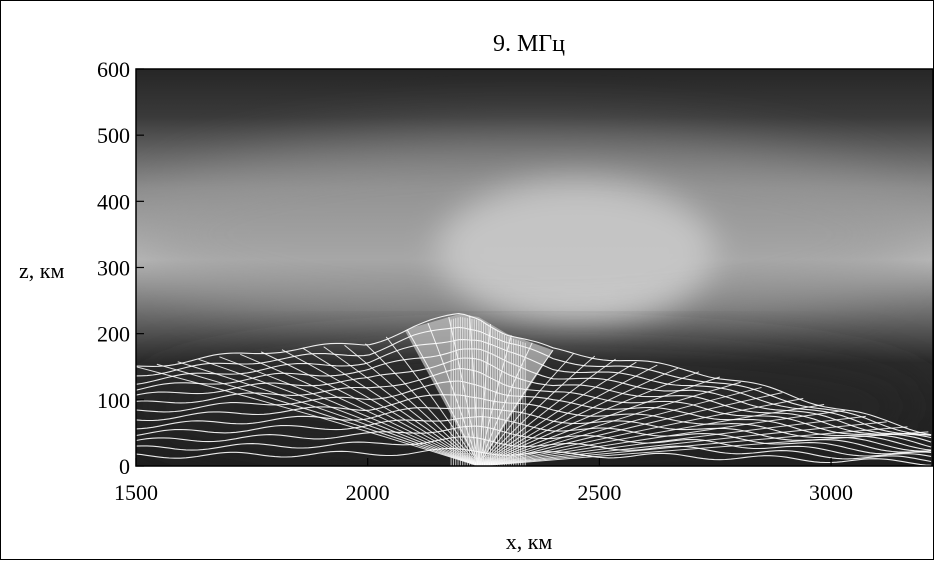 This screenshot has width=934, height=564. I want to click on x-axis: 1500 2000 2500 3000, so click(483, 481).